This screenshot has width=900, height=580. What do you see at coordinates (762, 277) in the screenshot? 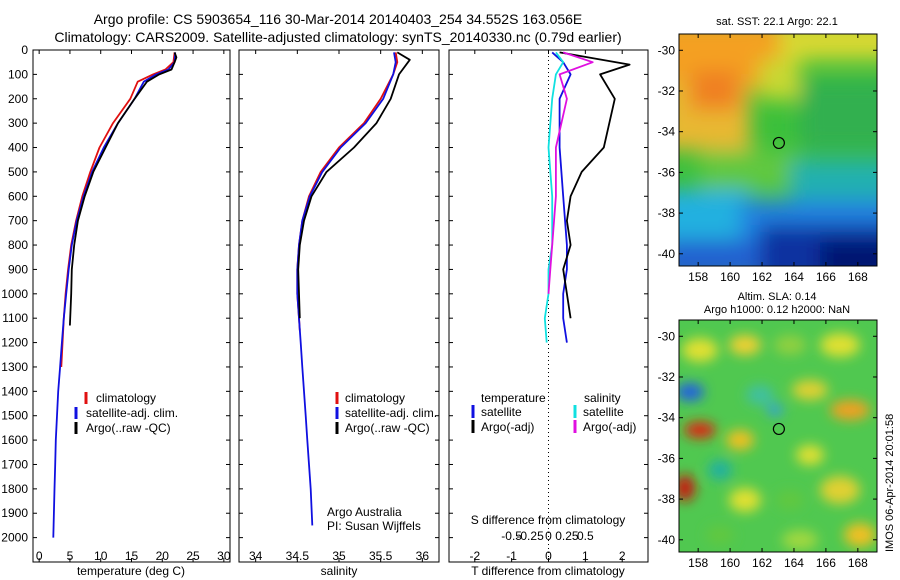
I see `lon-tick-label: 162` at bounding box center [762, 277].